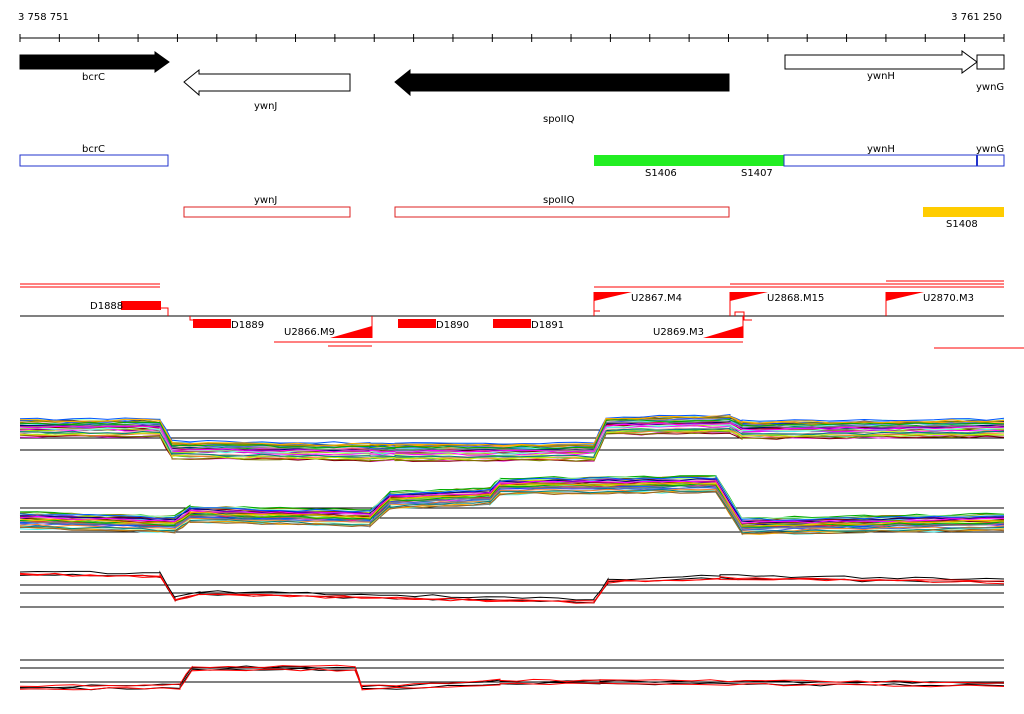 This screenshot has width=1024, height=714. What do you see at coordinates (962, 224) in the screenshot?
I see `region-label-S1408: S1408` at bounding box center [962, 224].